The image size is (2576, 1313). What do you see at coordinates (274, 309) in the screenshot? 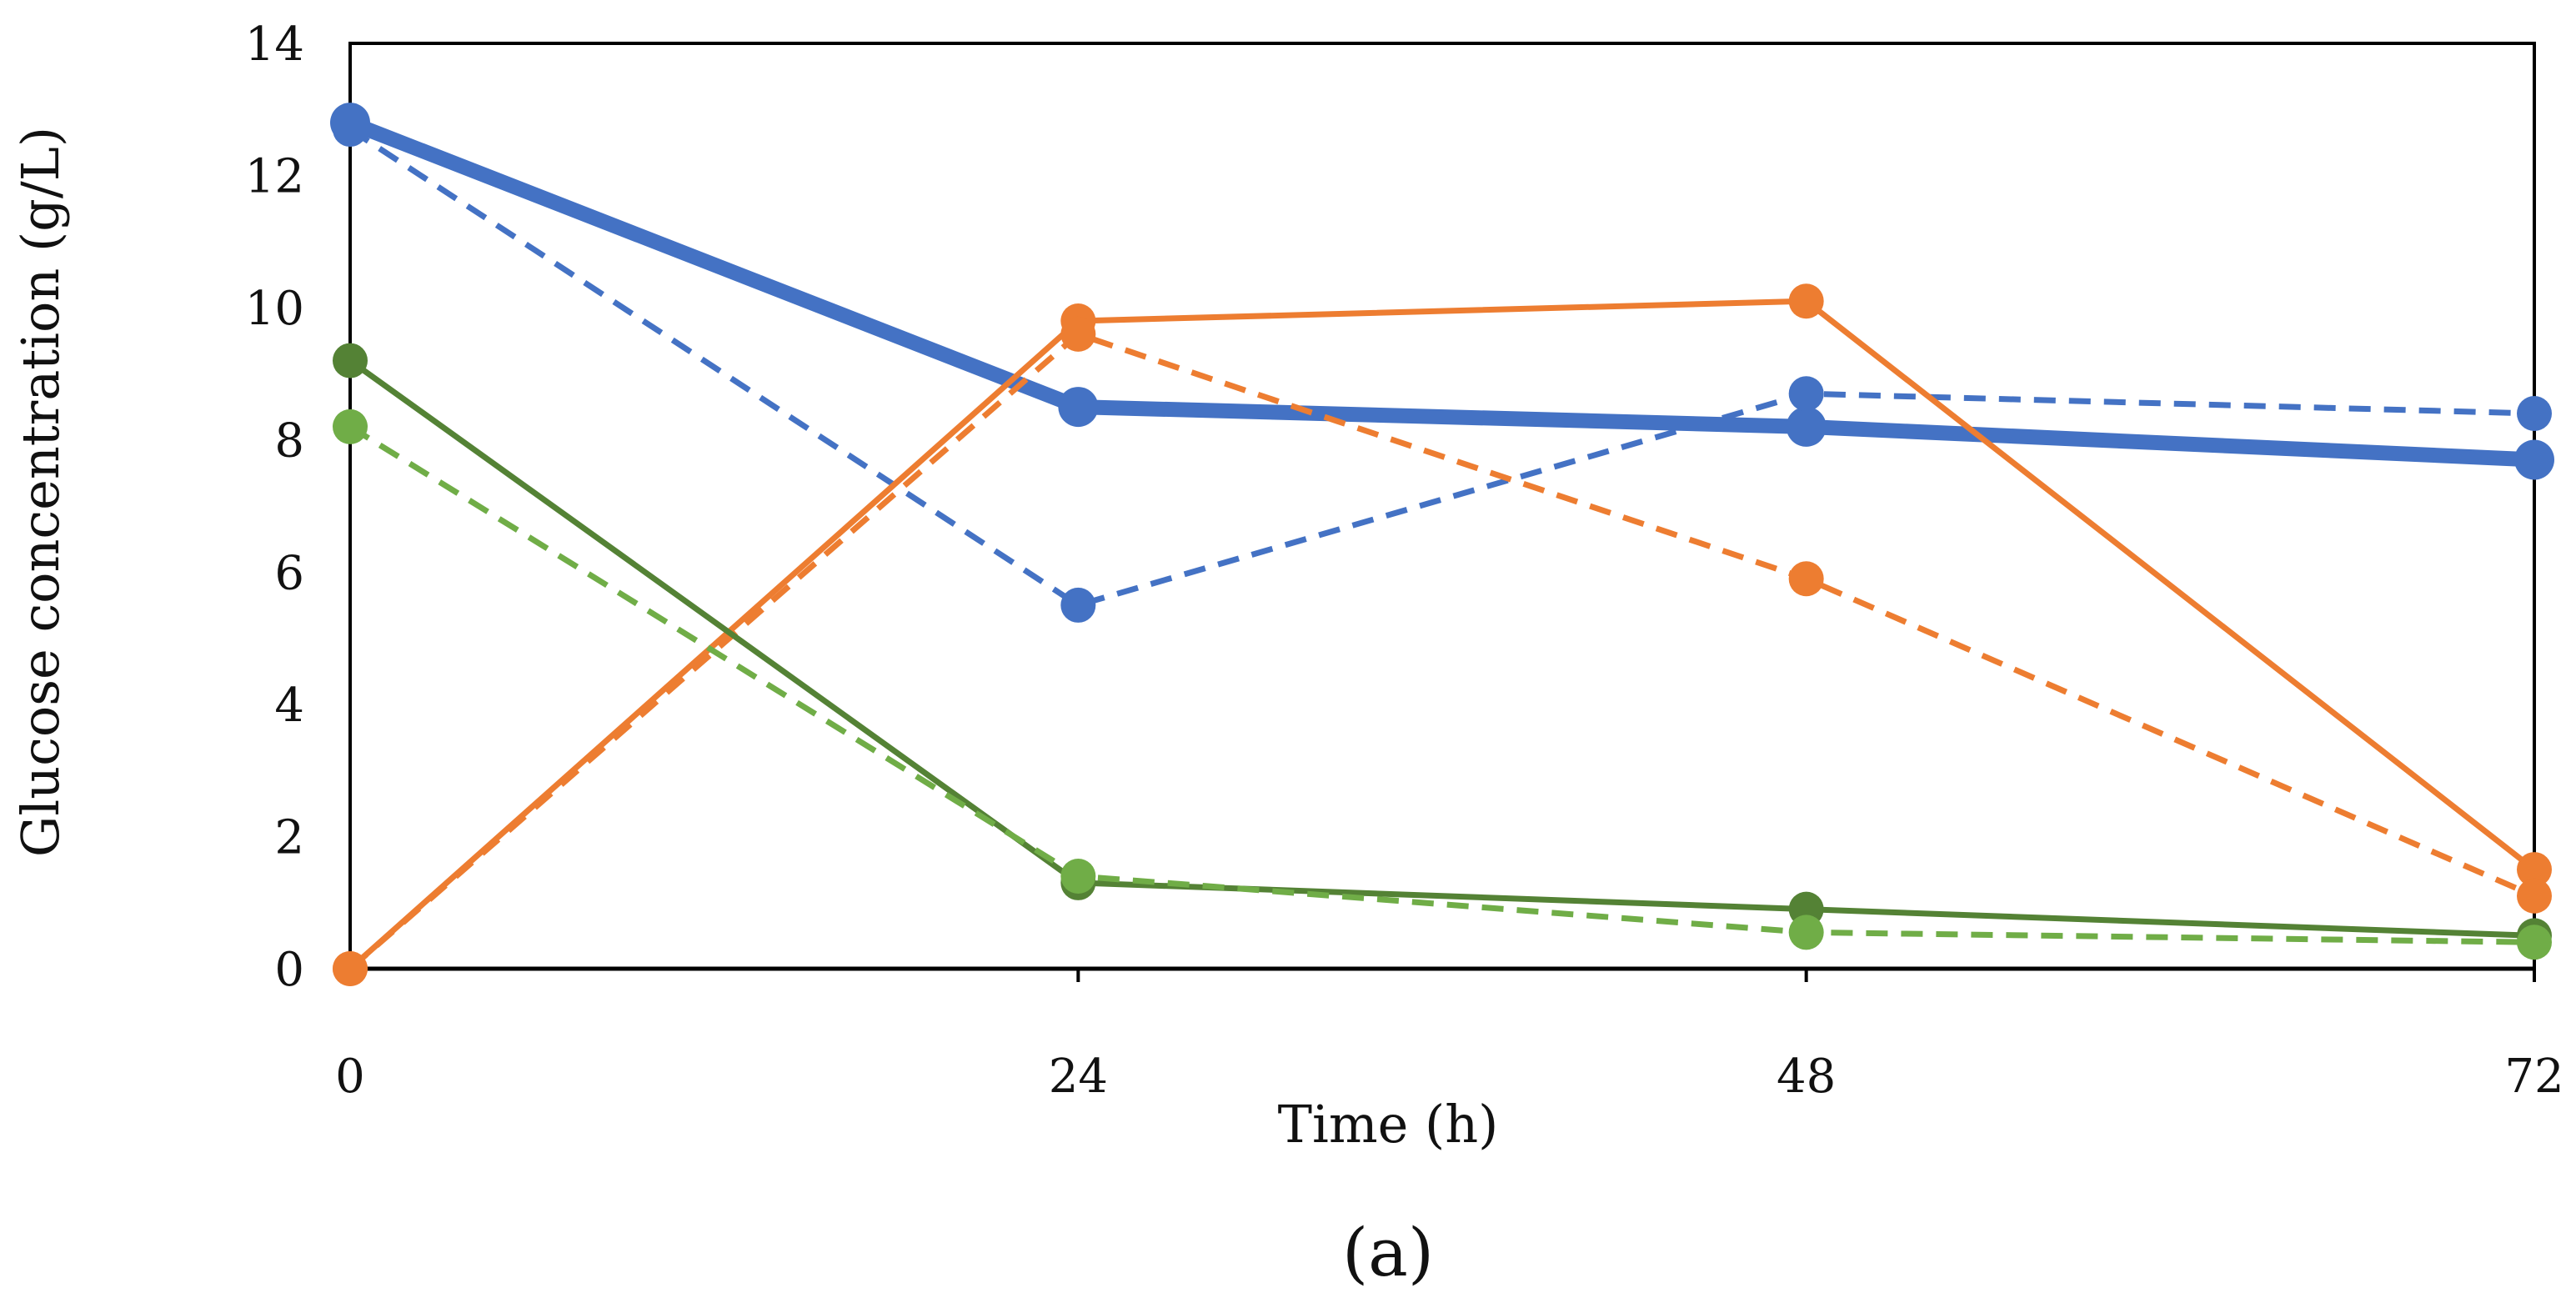
I see `y-tick-label: 10` at bounding box center [274, 309].